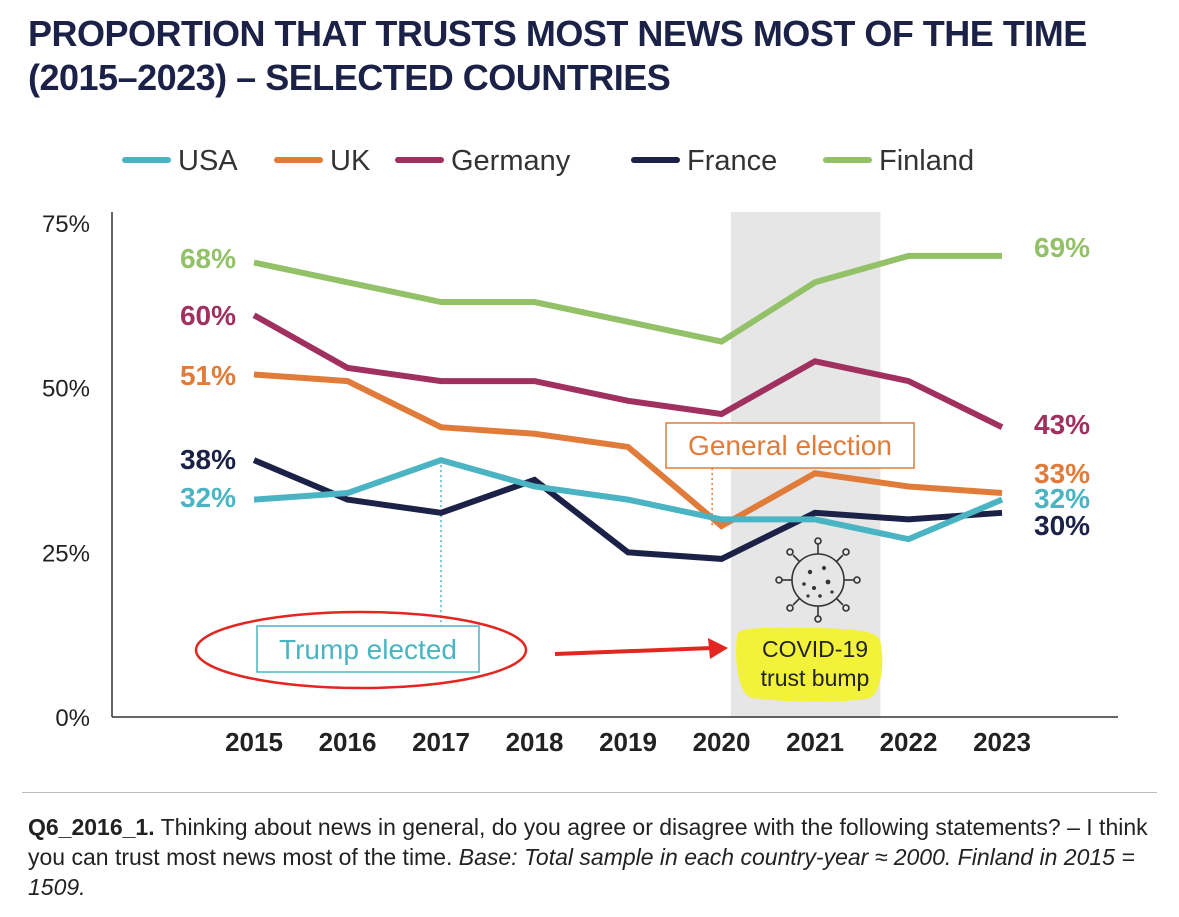  I want to click on end-label-germany: 43%, so click(1062, 424).